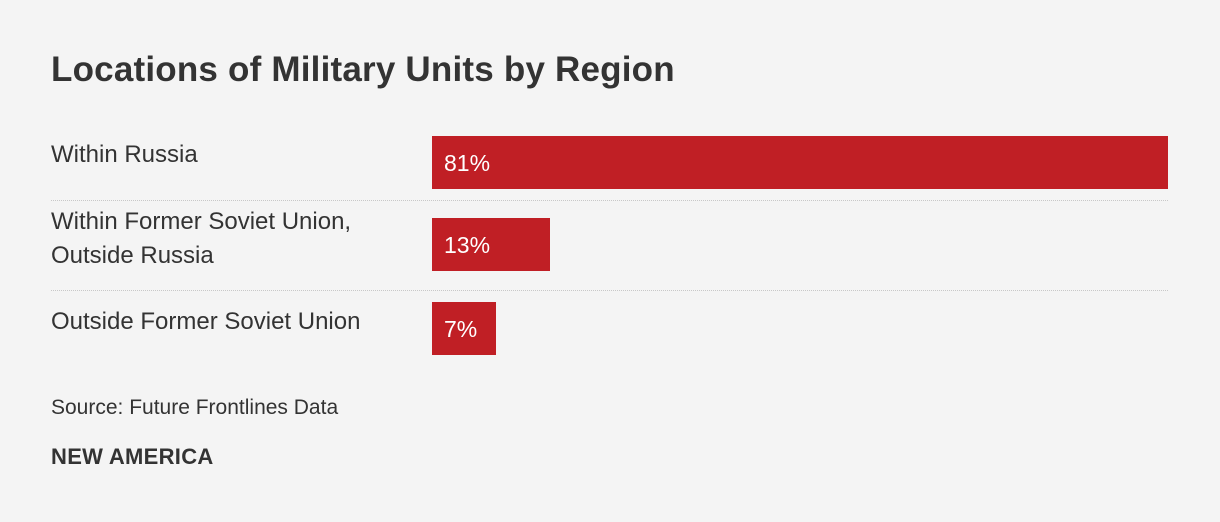 This screenshot has height=522, width=1220. I want to click on bar-track: 13%, so click(800, 244).